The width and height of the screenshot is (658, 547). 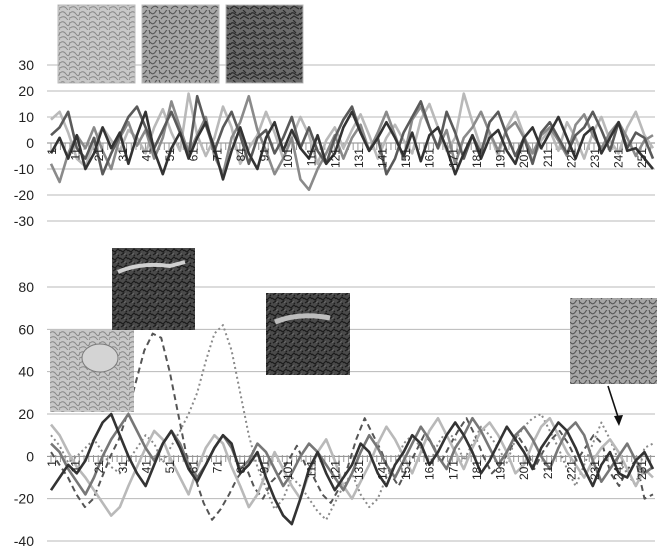 What do you see at coordinates (24, 221) in the screenshot?
I see `y-tick-label: -30` at bounding box center [24, 221].